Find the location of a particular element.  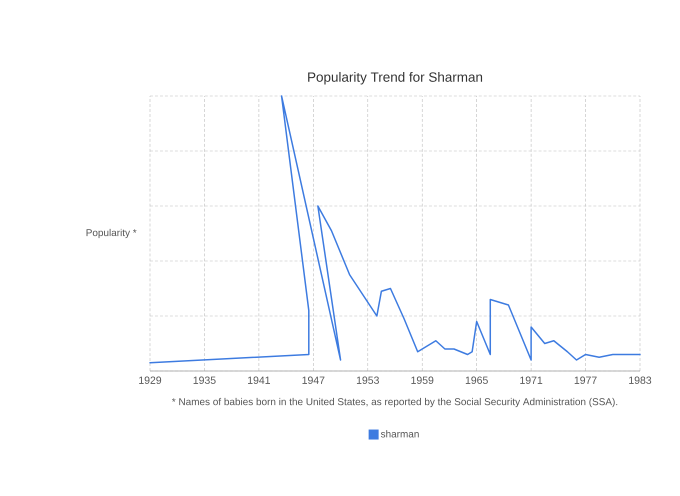

x-tick-label: 1947 is located at coordinates (313, 380).